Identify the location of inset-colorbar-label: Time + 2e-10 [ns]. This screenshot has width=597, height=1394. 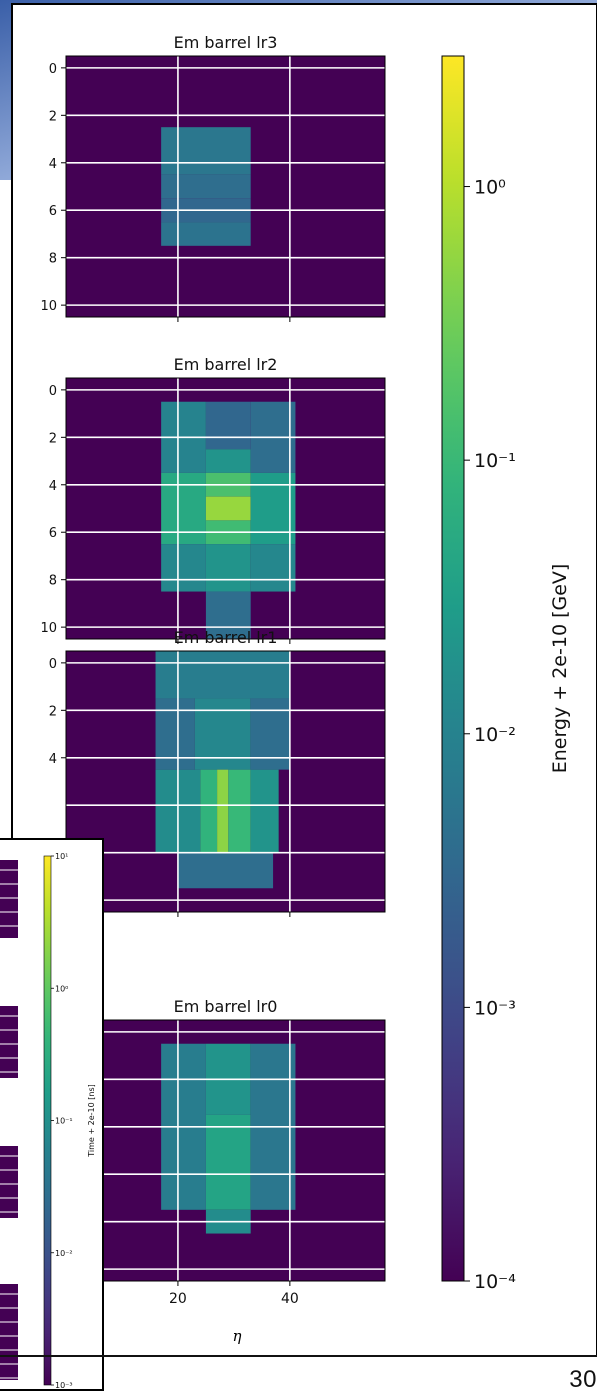
(91, 1120).